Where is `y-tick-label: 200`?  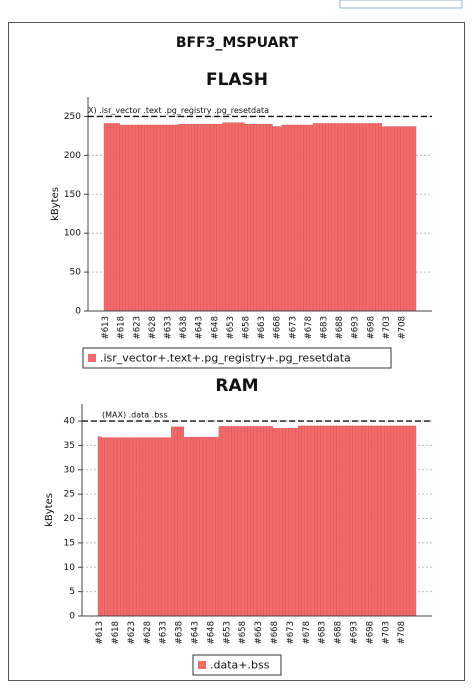 y-tick-label: 200 is located at coordinates (72, 156).